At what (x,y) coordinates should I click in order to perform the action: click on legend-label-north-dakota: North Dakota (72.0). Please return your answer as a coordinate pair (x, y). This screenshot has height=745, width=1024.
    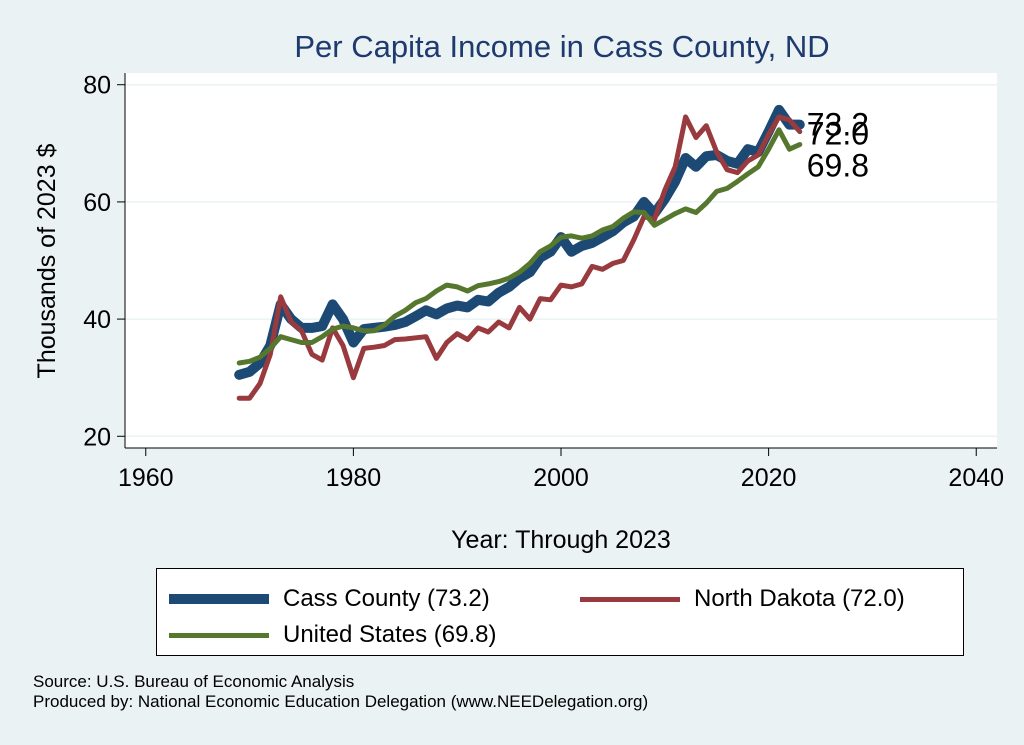
    Looking at the image, I should click on (799, 598).